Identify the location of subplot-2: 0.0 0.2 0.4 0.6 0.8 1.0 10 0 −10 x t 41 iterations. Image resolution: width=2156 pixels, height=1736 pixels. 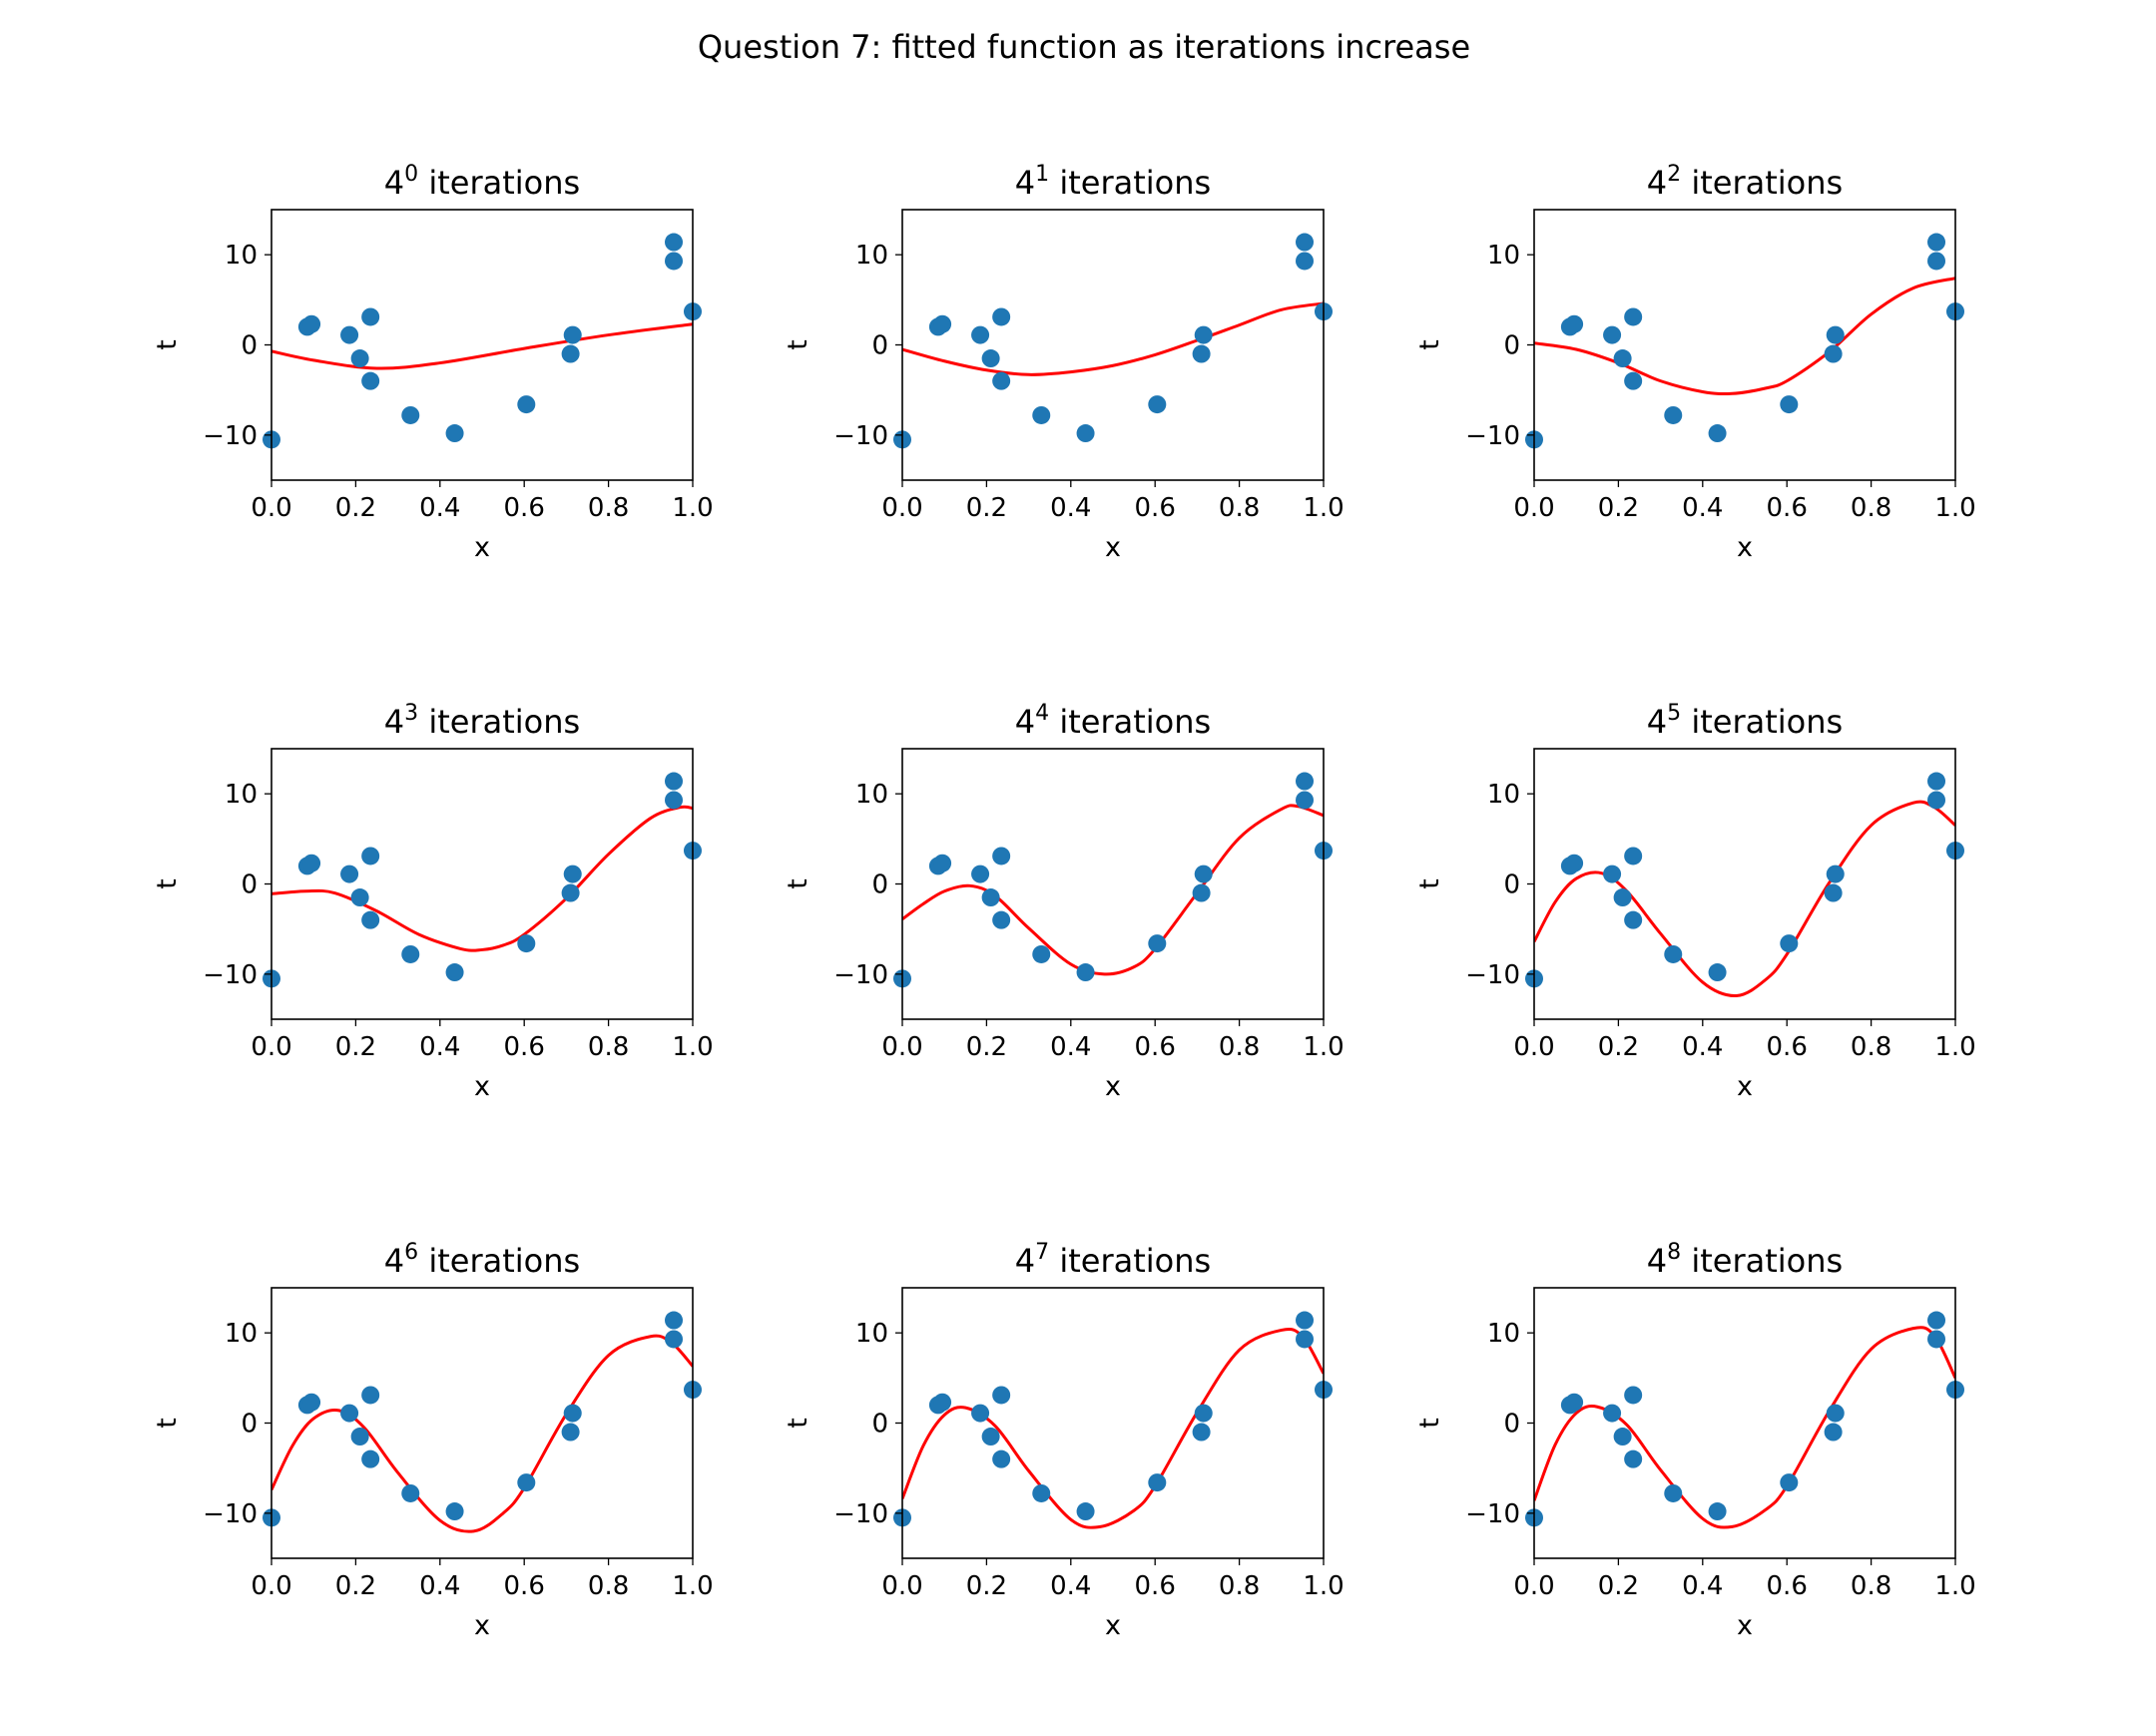
(1064, 362).